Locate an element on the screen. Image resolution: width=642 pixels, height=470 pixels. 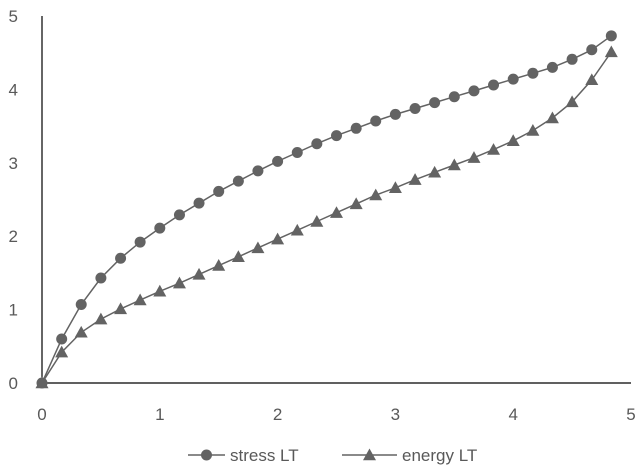
x-tick-label: 1 is located at coordinates (159, 414).